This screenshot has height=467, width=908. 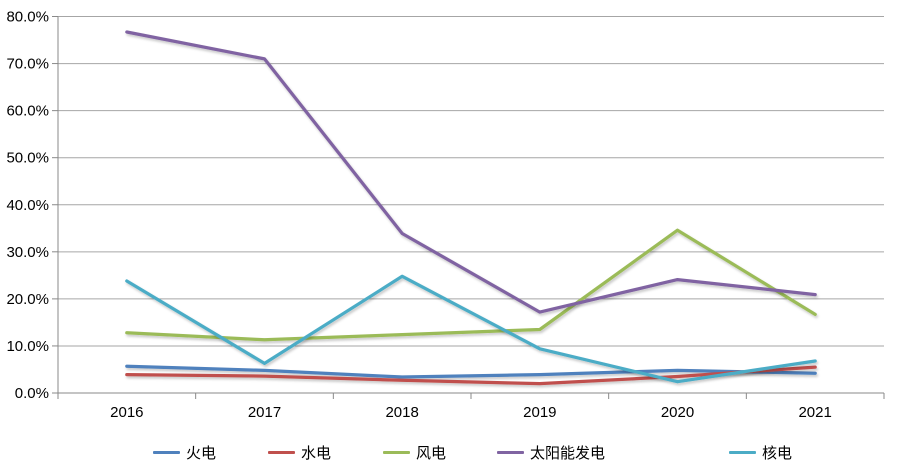 I want to click on y-axis-tick-label: 0.0%, so click(x=32, y=393).